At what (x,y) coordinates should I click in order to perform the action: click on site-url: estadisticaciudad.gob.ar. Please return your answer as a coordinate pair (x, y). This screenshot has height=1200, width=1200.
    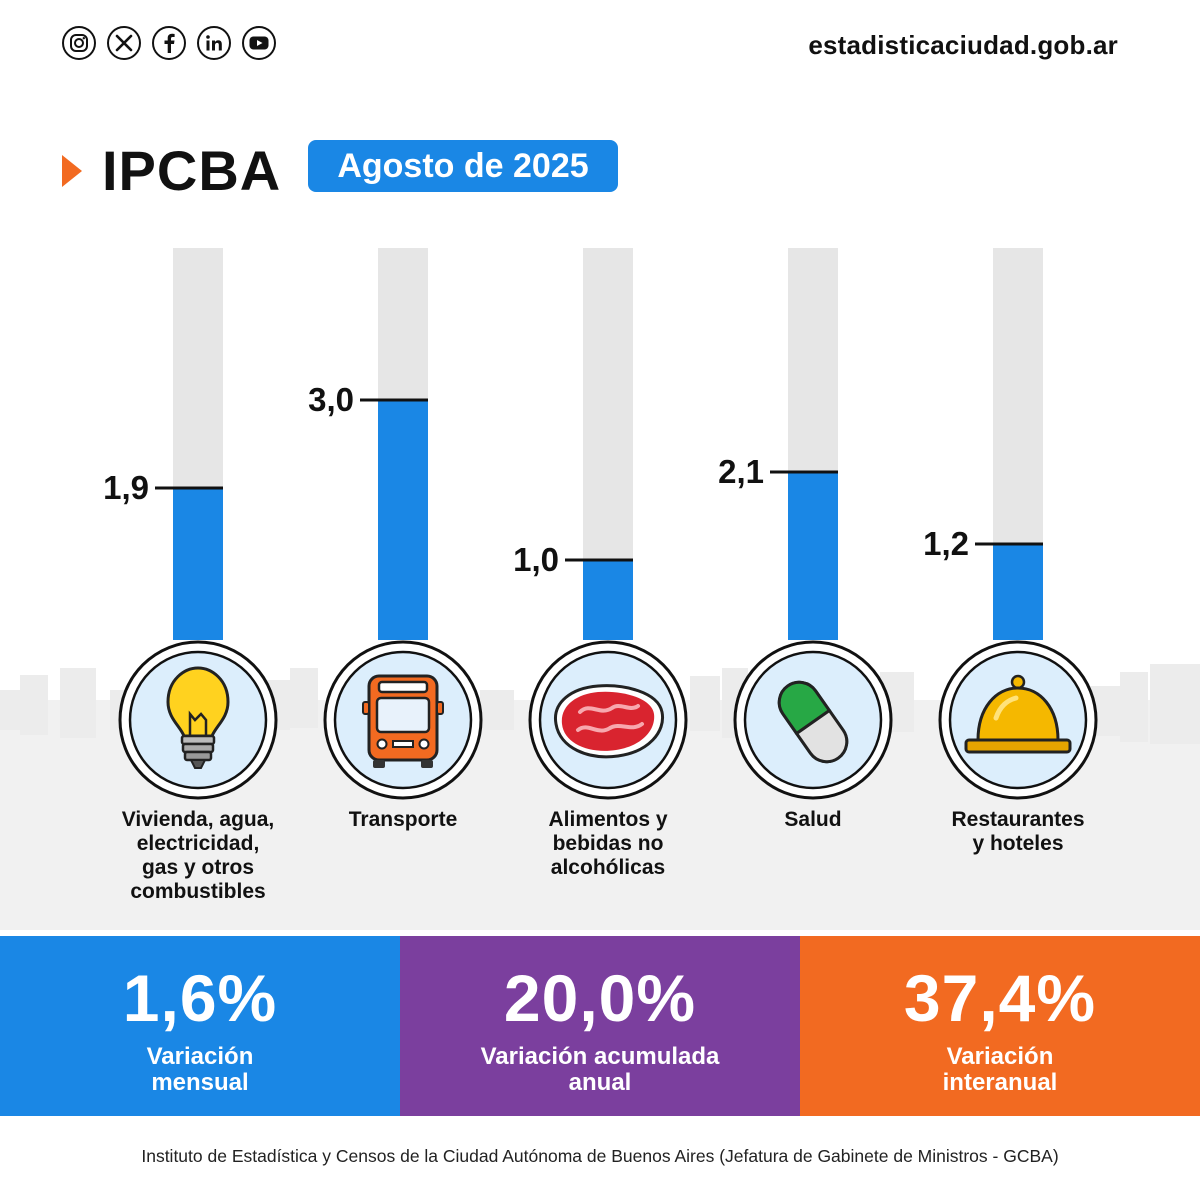
    Looking at the image, I should click on (963, 45).